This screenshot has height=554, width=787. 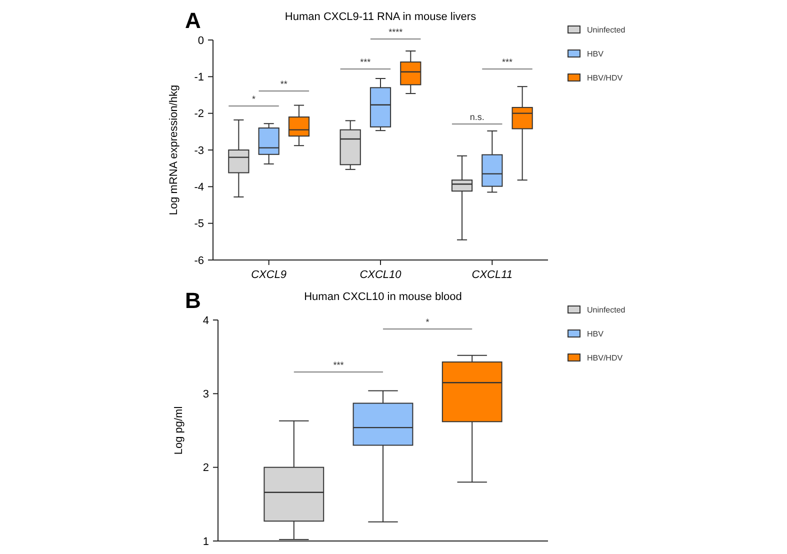 I want to click on x-tick-label: CXCL10, so click(x=381, y=275).